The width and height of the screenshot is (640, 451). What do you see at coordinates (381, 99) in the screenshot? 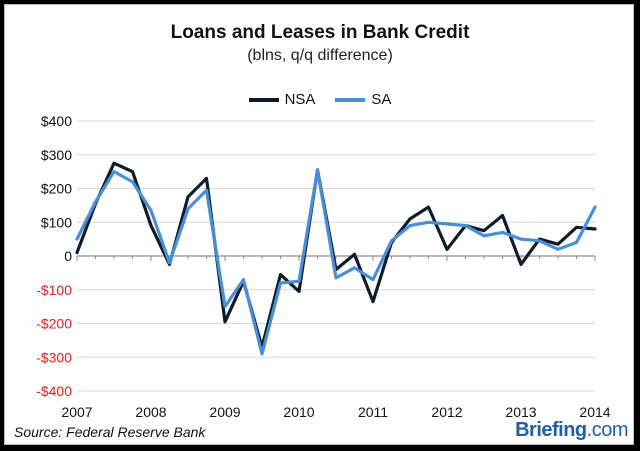
I see `legend-label-sa: SA` at bounding box center [381, 99].